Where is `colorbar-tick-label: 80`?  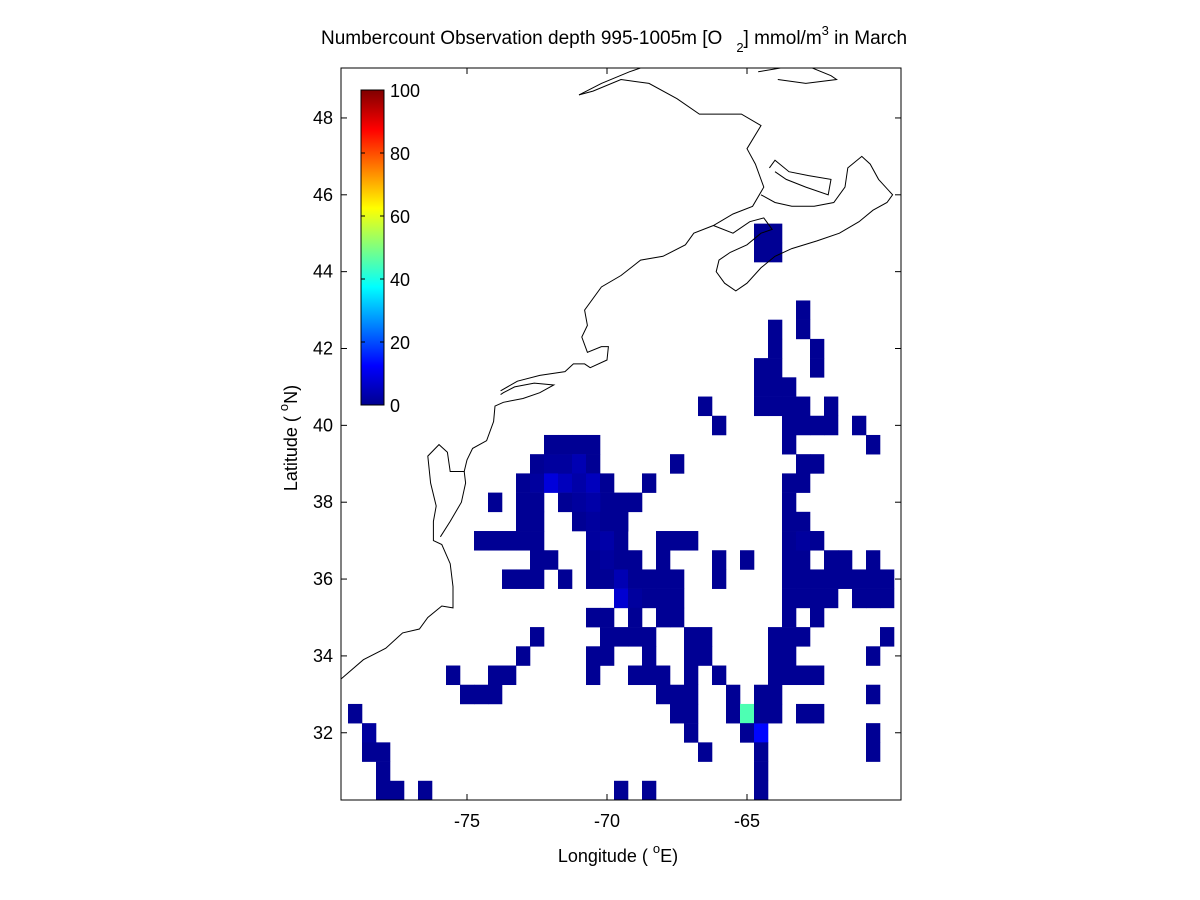
colorbar-tick-label: 80 is located at coordinates (400, 154).